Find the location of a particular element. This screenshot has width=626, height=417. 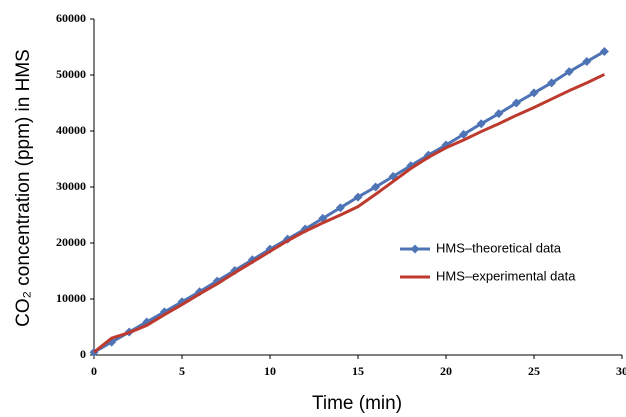

y-tick-label: 50000 is located at coordinates (71, 74).